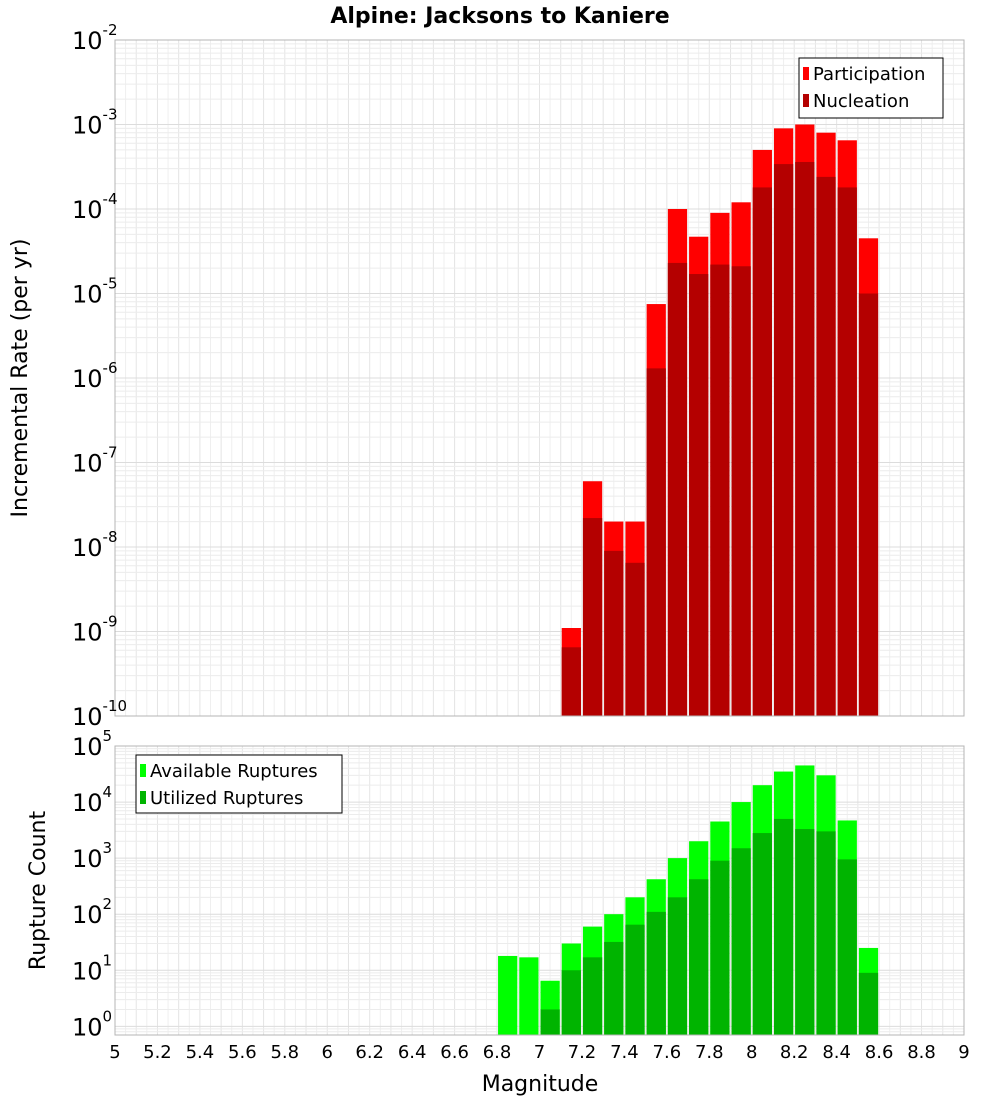  What do you see at coordinates (95, 38) in the screenshot?
I see `top-y-tick-label: 10⁻²` at bounding box center [95, 38].